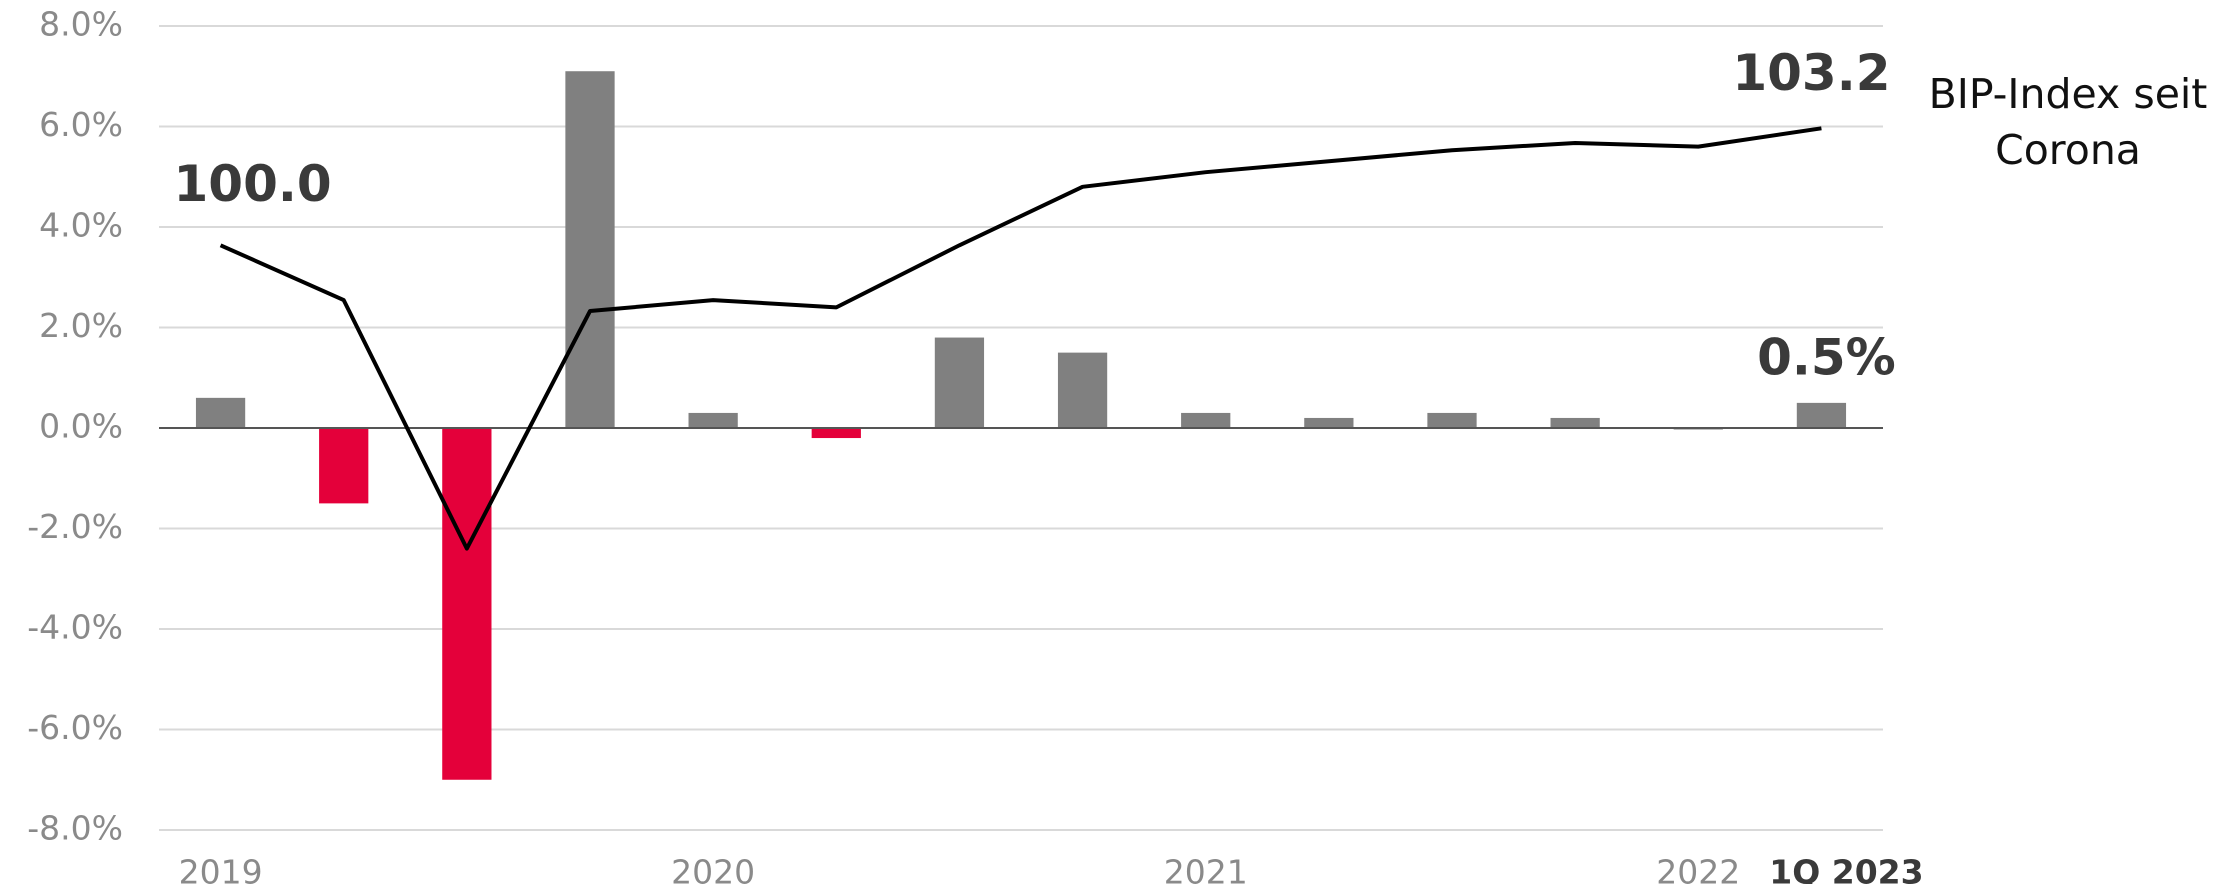 The height and width of the screenshot is (884, 2236). What do you see at coordinates (1826, 357) in the screenshot?
I see `bar-value-label: 0.5%` at bounding box center [1826, 357].